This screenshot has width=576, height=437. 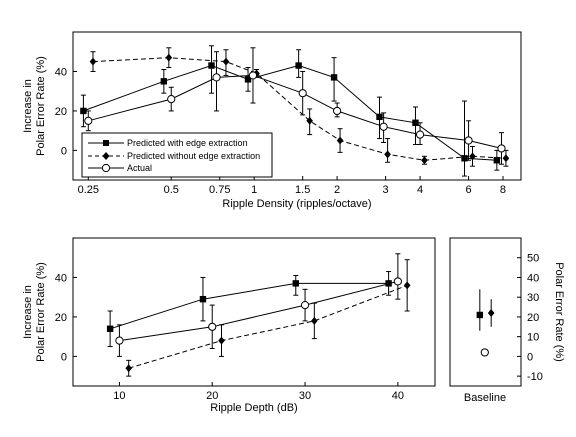 I want to click on density-line-actual, so click(x=295, y=111).